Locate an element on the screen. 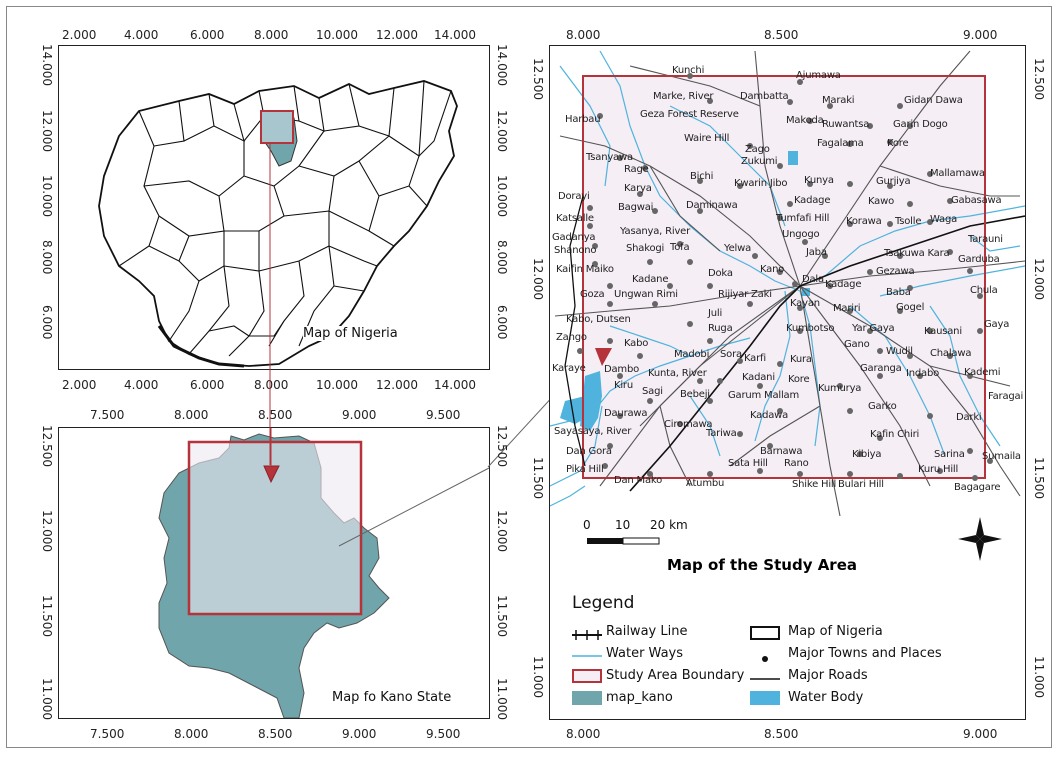  nigeria-left-tick: 8.000 is located at coordinates (47, 257).